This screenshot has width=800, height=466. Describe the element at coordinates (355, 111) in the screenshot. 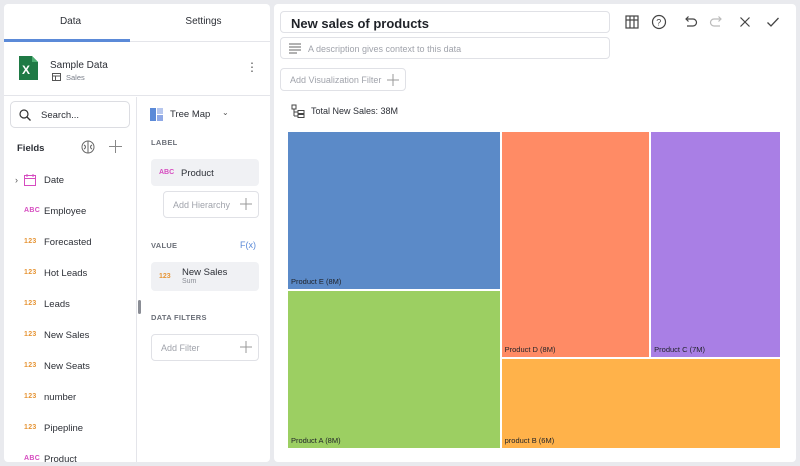

I see `total-new-sales: Total New Sales: 38M` at that location.